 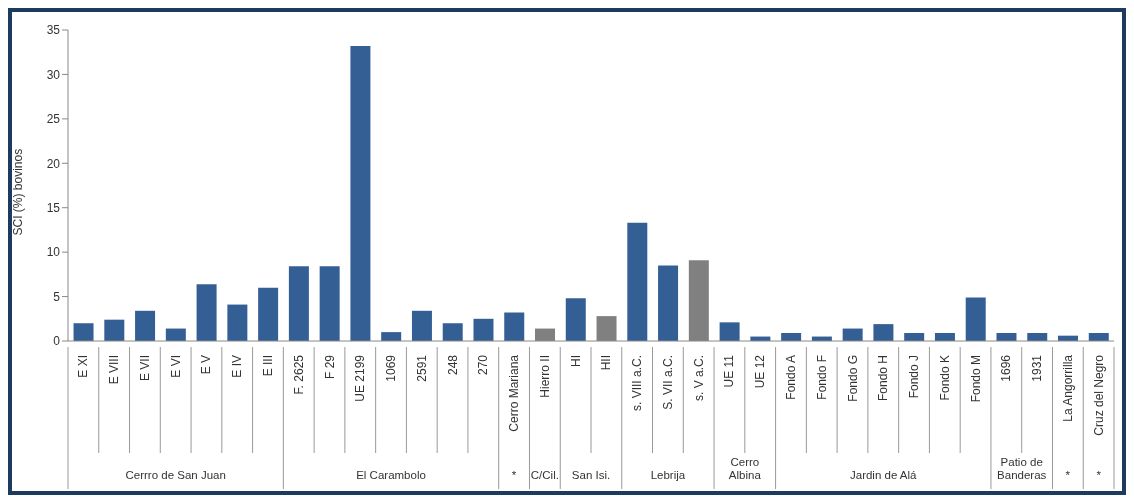 What do you see at coordinates (57, 296) in the screenshot?
I see `y-tick-label: 5` at bounding box center [57, 296].